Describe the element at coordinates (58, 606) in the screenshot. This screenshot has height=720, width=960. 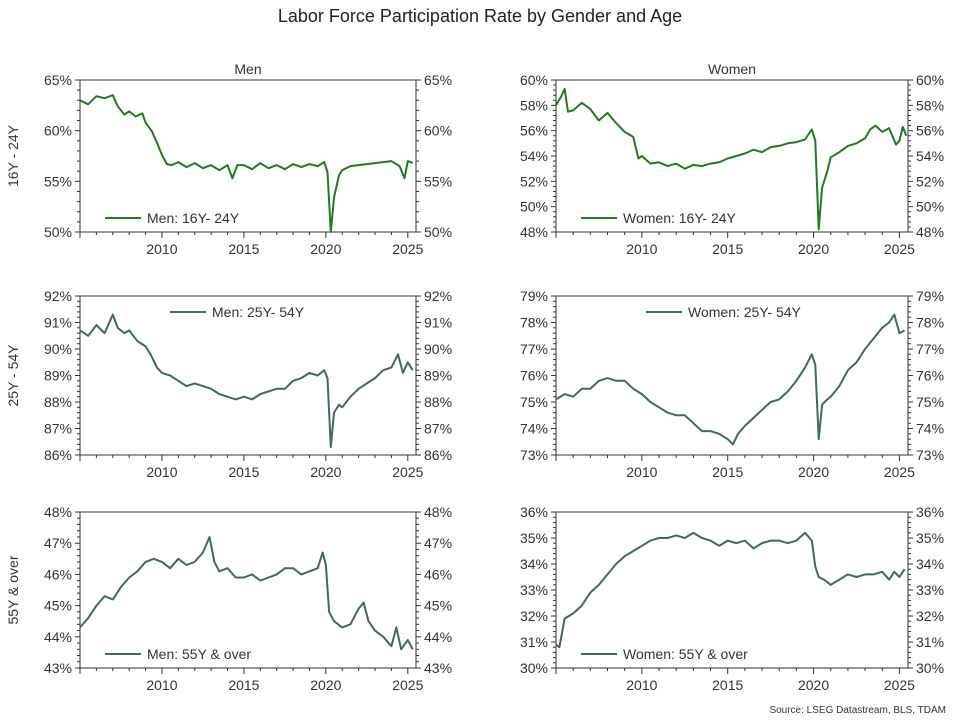
I see `y-tick-label-left: 45%` at that location.